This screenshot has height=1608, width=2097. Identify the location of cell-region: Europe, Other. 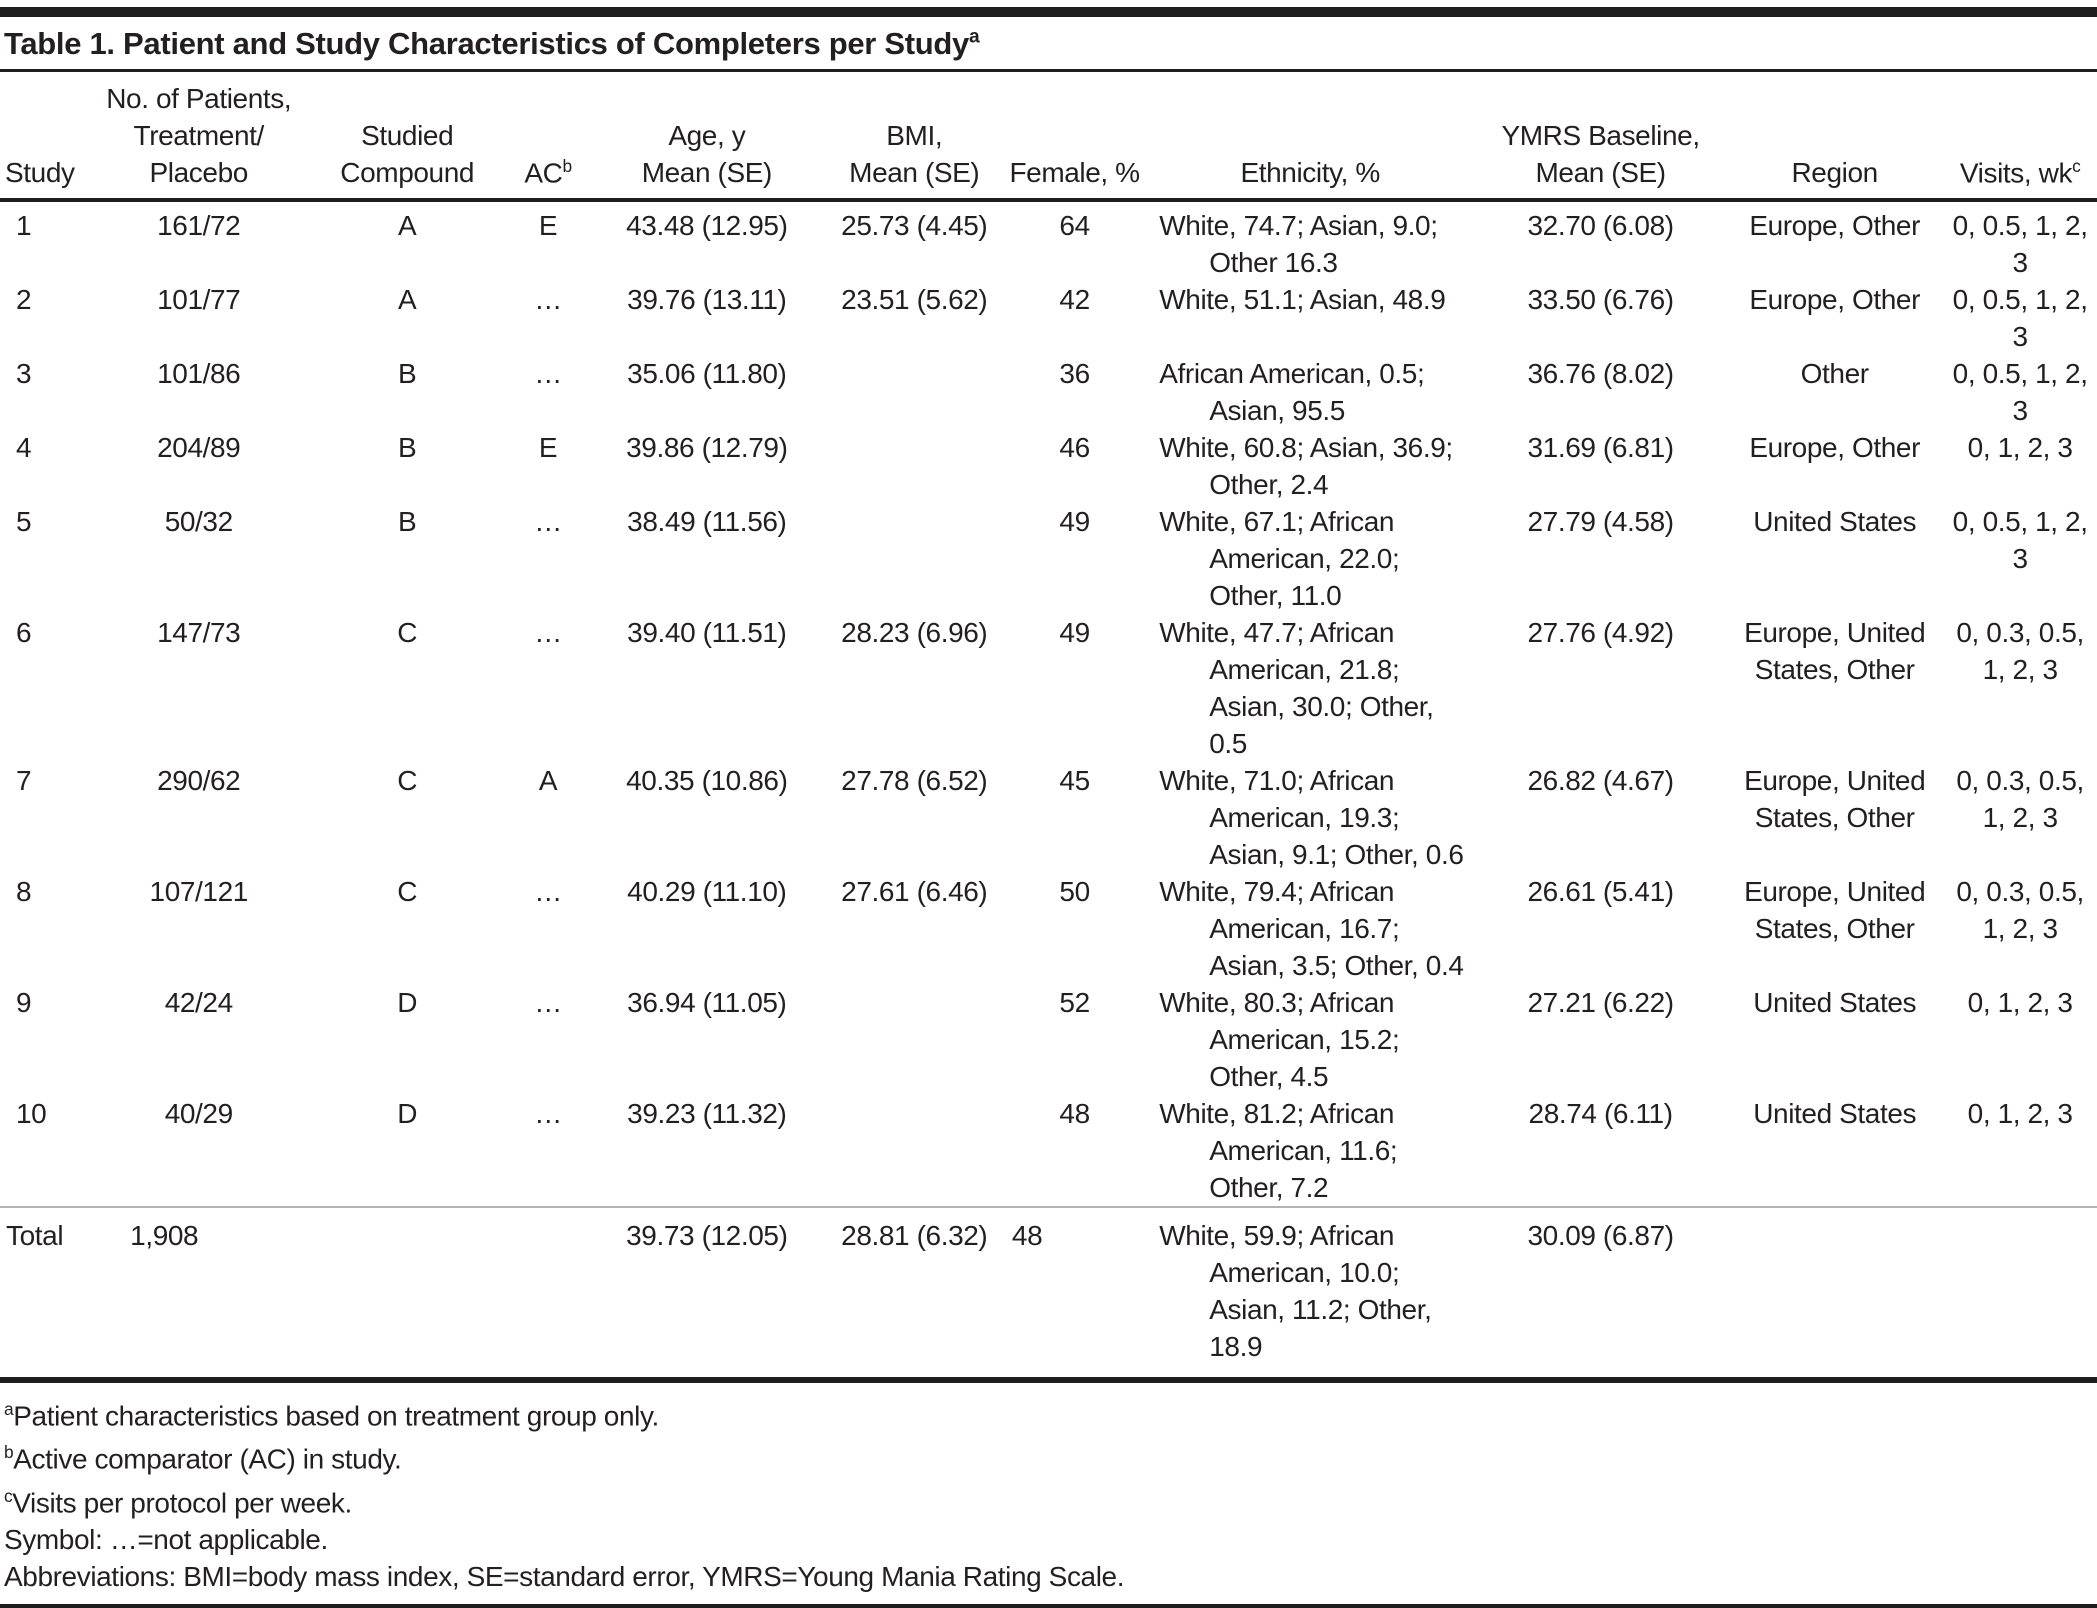
(1834, 447).